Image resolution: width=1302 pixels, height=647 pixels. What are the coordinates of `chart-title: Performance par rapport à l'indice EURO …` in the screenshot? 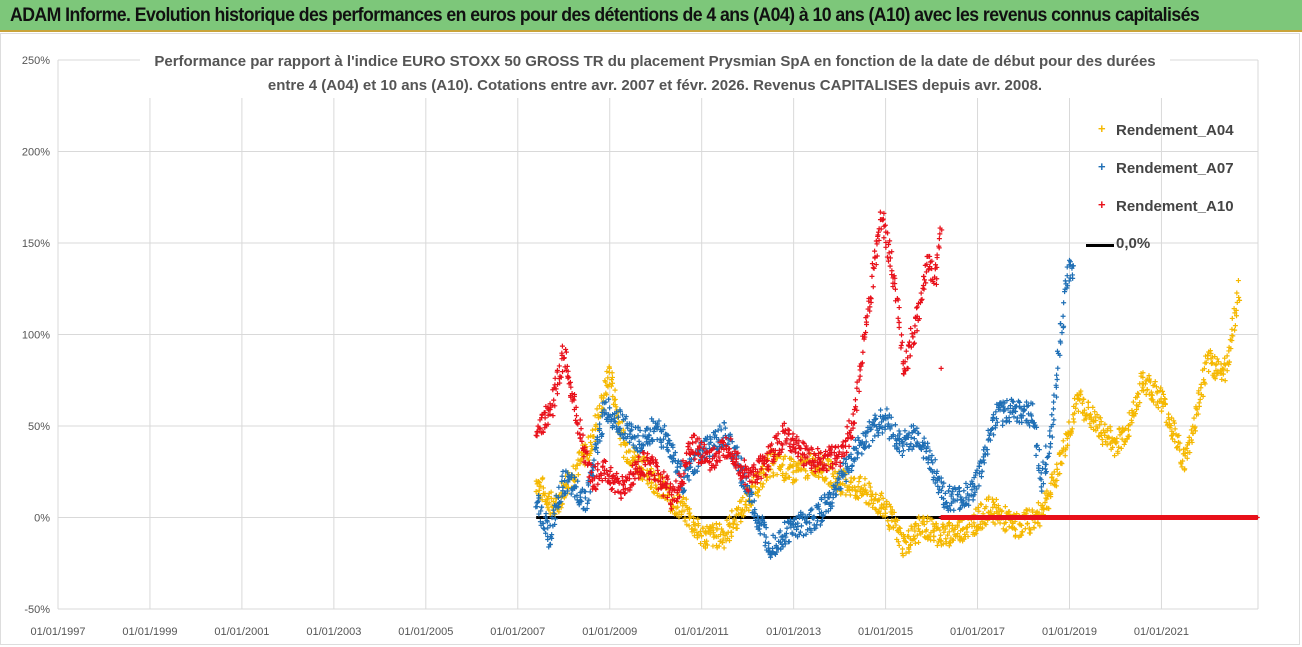 It's located at (655, 74).